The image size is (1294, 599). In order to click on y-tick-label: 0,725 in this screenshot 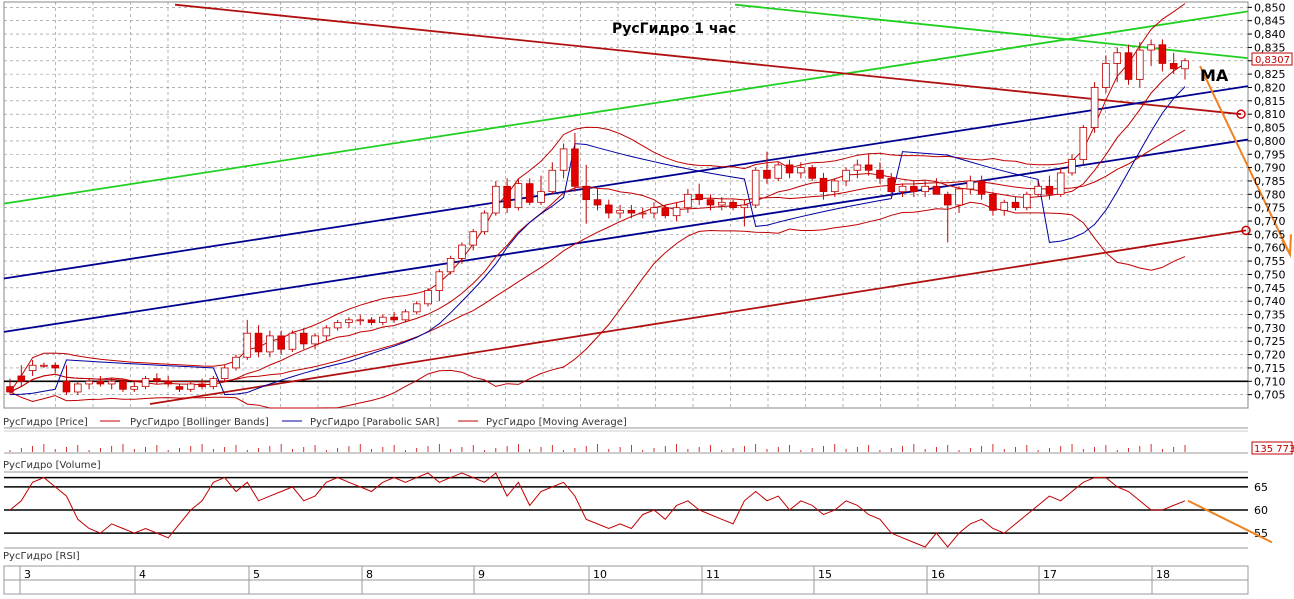, I will do `click(1270, 341)`.